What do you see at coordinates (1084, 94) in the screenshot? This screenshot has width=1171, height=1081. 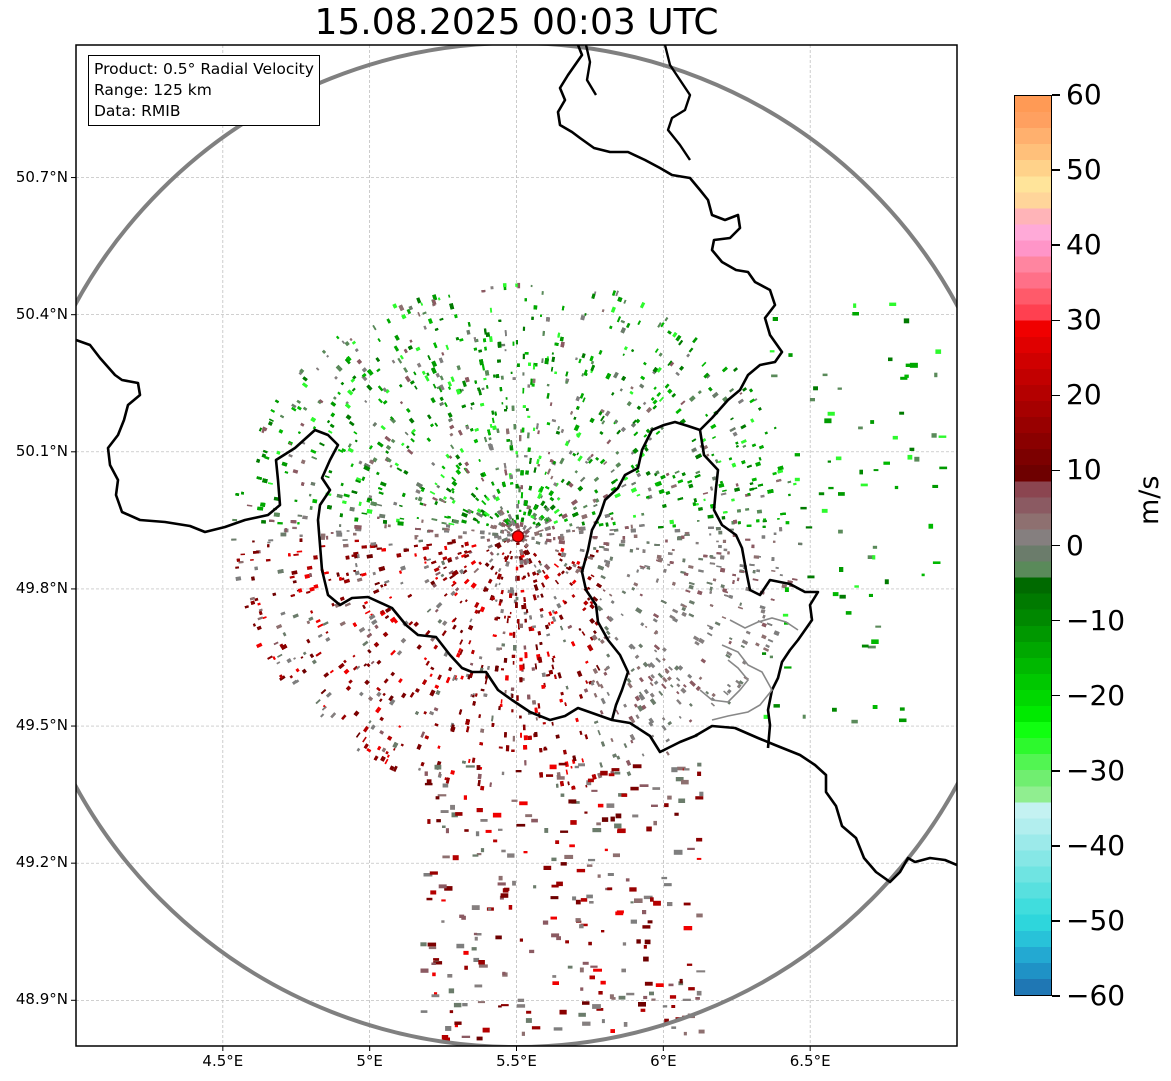 I see `colorbar-tick-label: 60` at bounding box center [1084, 94].